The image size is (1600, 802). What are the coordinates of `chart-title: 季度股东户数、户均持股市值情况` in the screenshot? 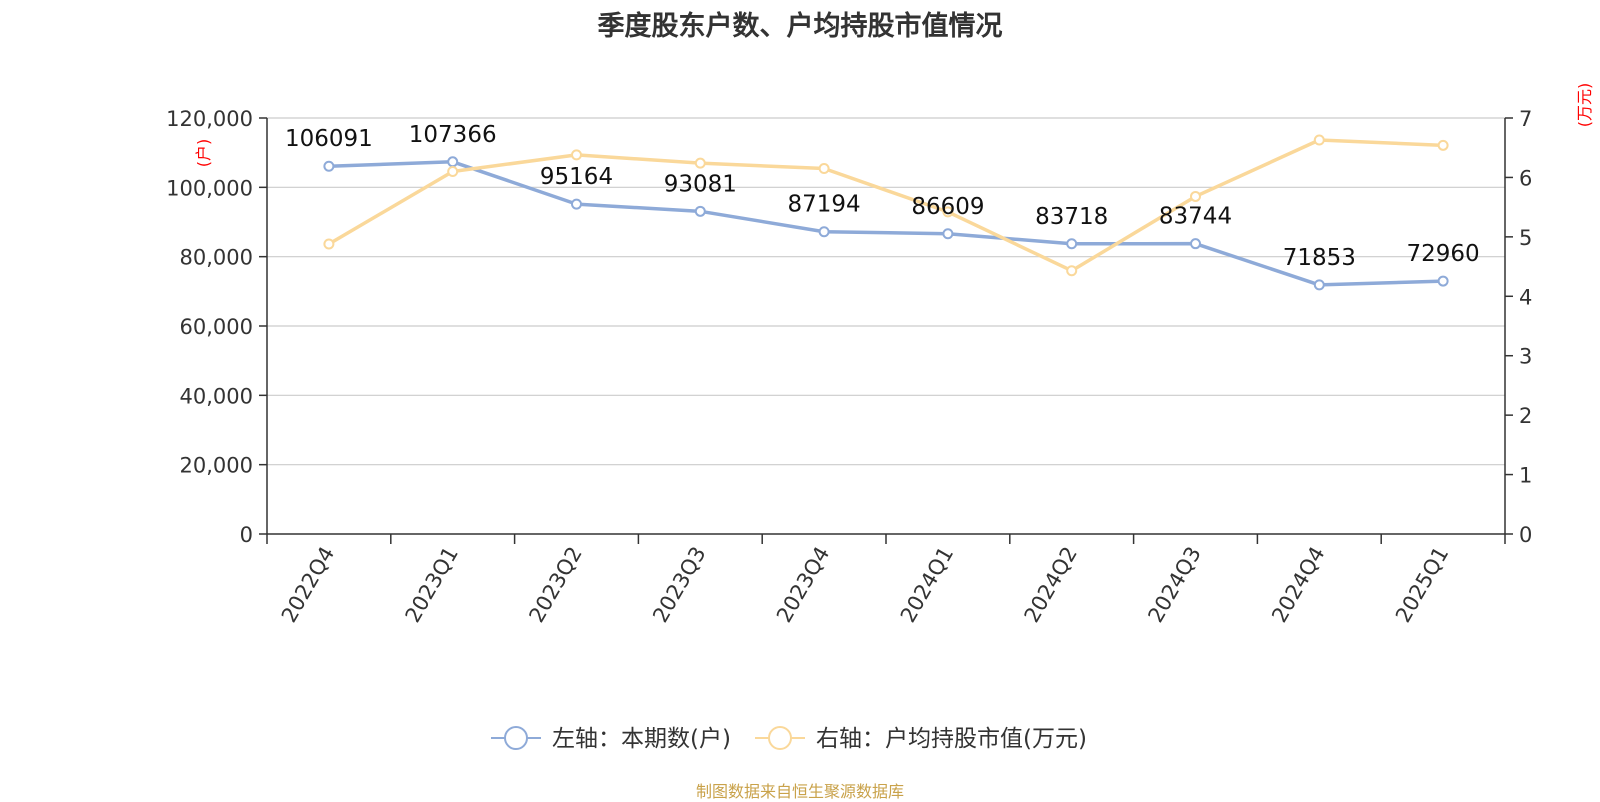 It's located at (800, 26).